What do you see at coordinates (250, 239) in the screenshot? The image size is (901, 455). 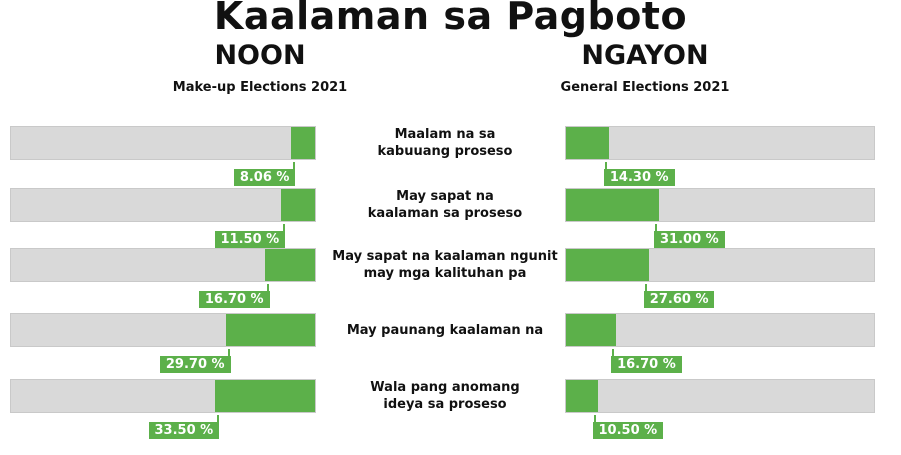 I see `noon-value-label: 11.50 %` at bounding box center [250, 239].